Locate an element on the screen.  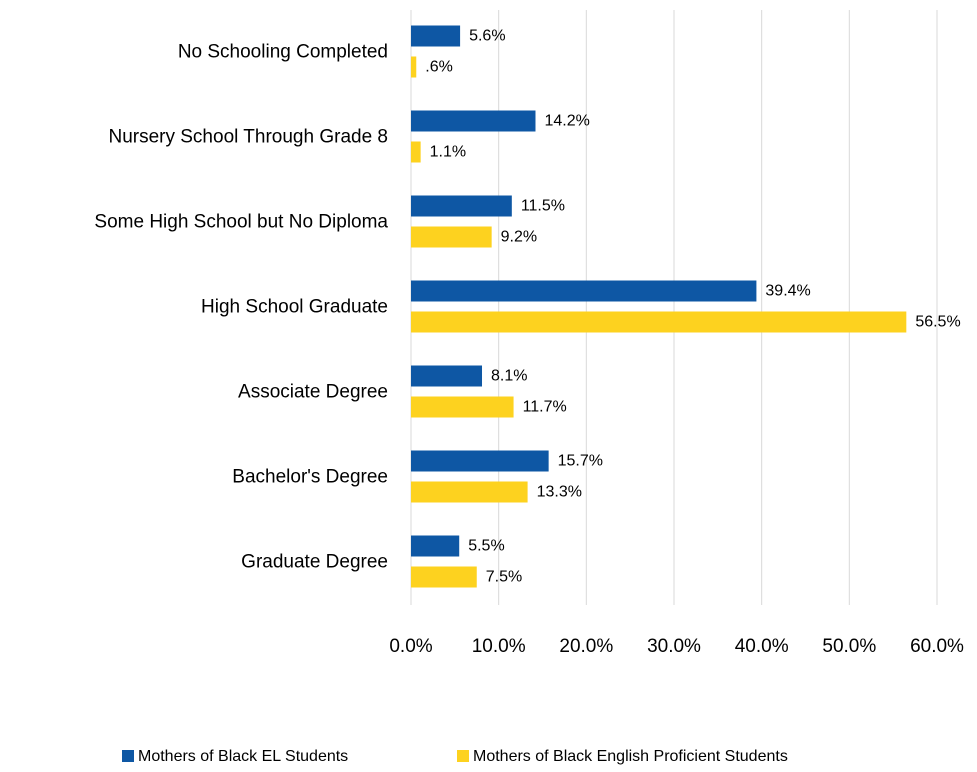
category-label: Bachelor's Degree is located at coordinates (310, 477).